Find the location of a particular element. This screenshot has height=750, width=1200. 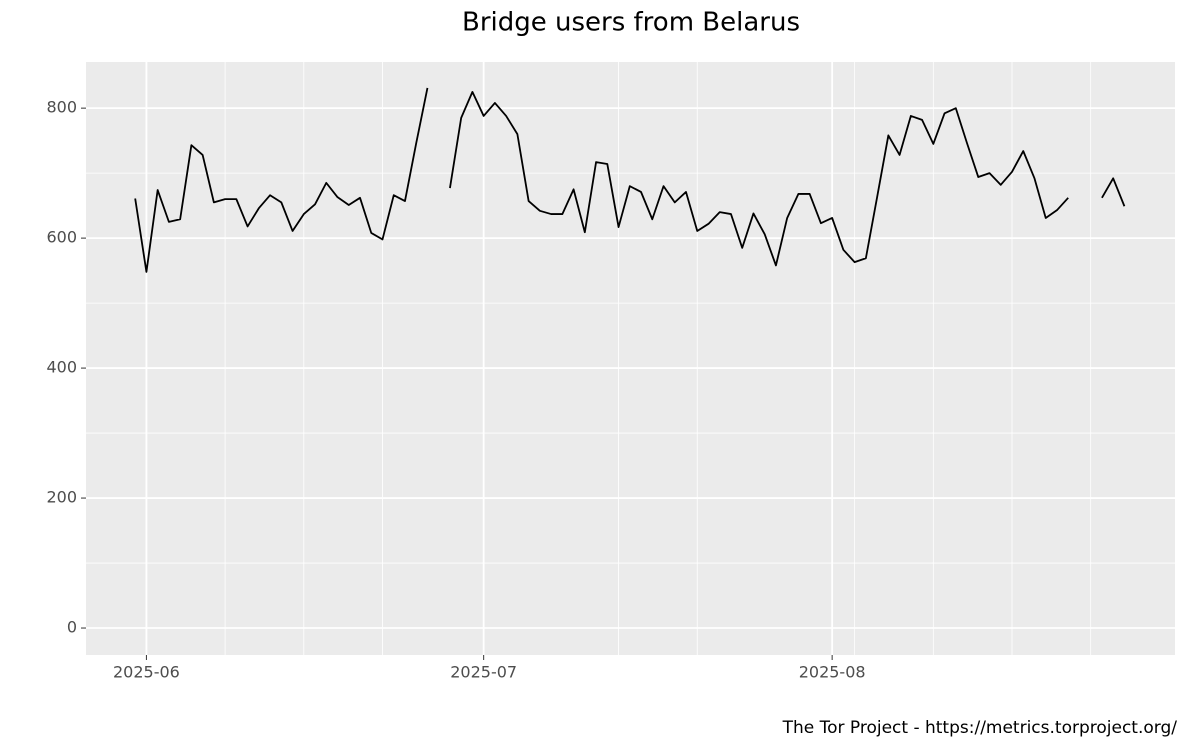

x-tick-label: 2025-07 is located at coordinates (483, 672).